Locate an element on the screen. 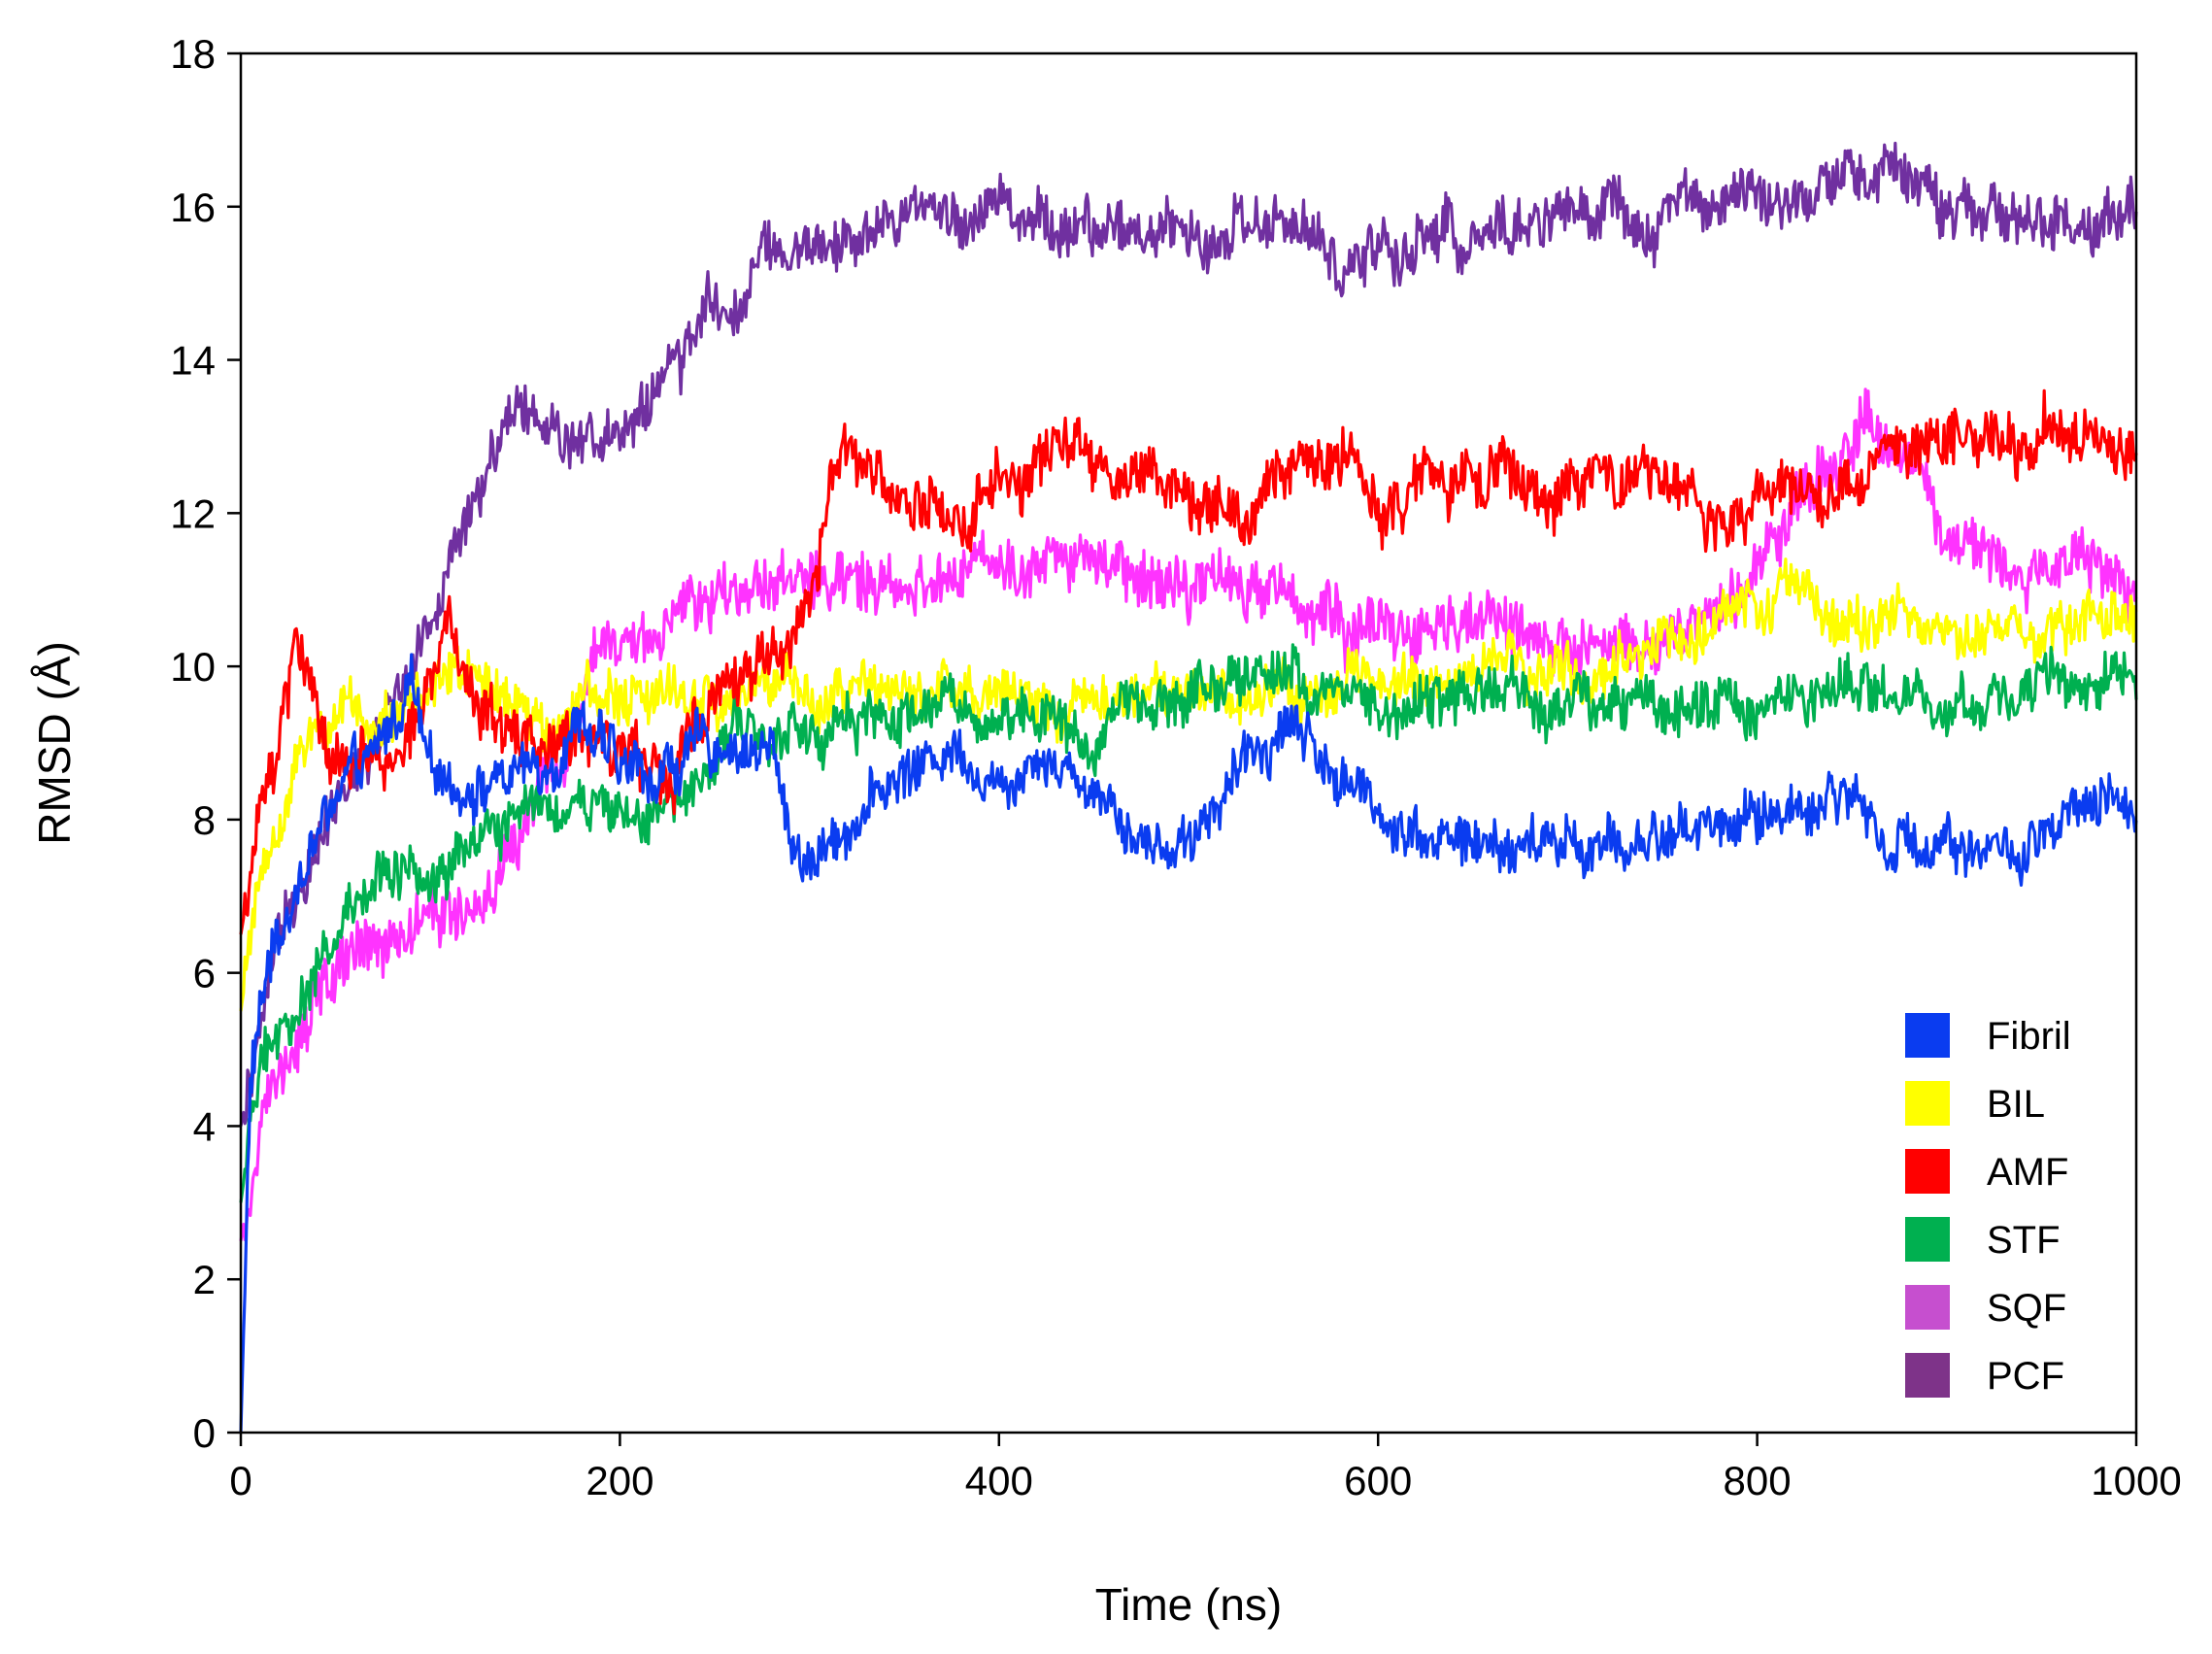  legend-swatch-pcf is located at coordinates (1927, 1375).